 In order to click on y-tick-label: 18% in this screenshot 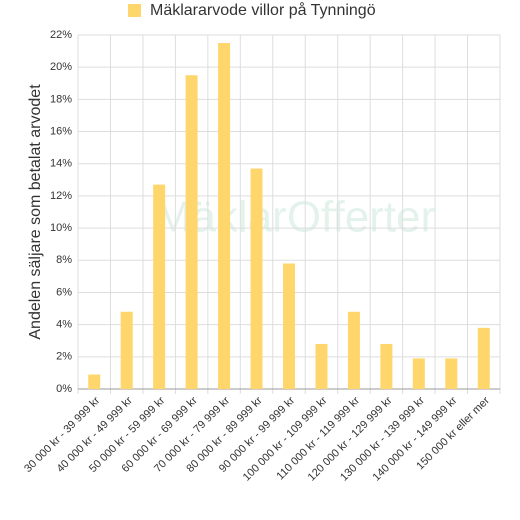, I will do `click(61, 99)`.